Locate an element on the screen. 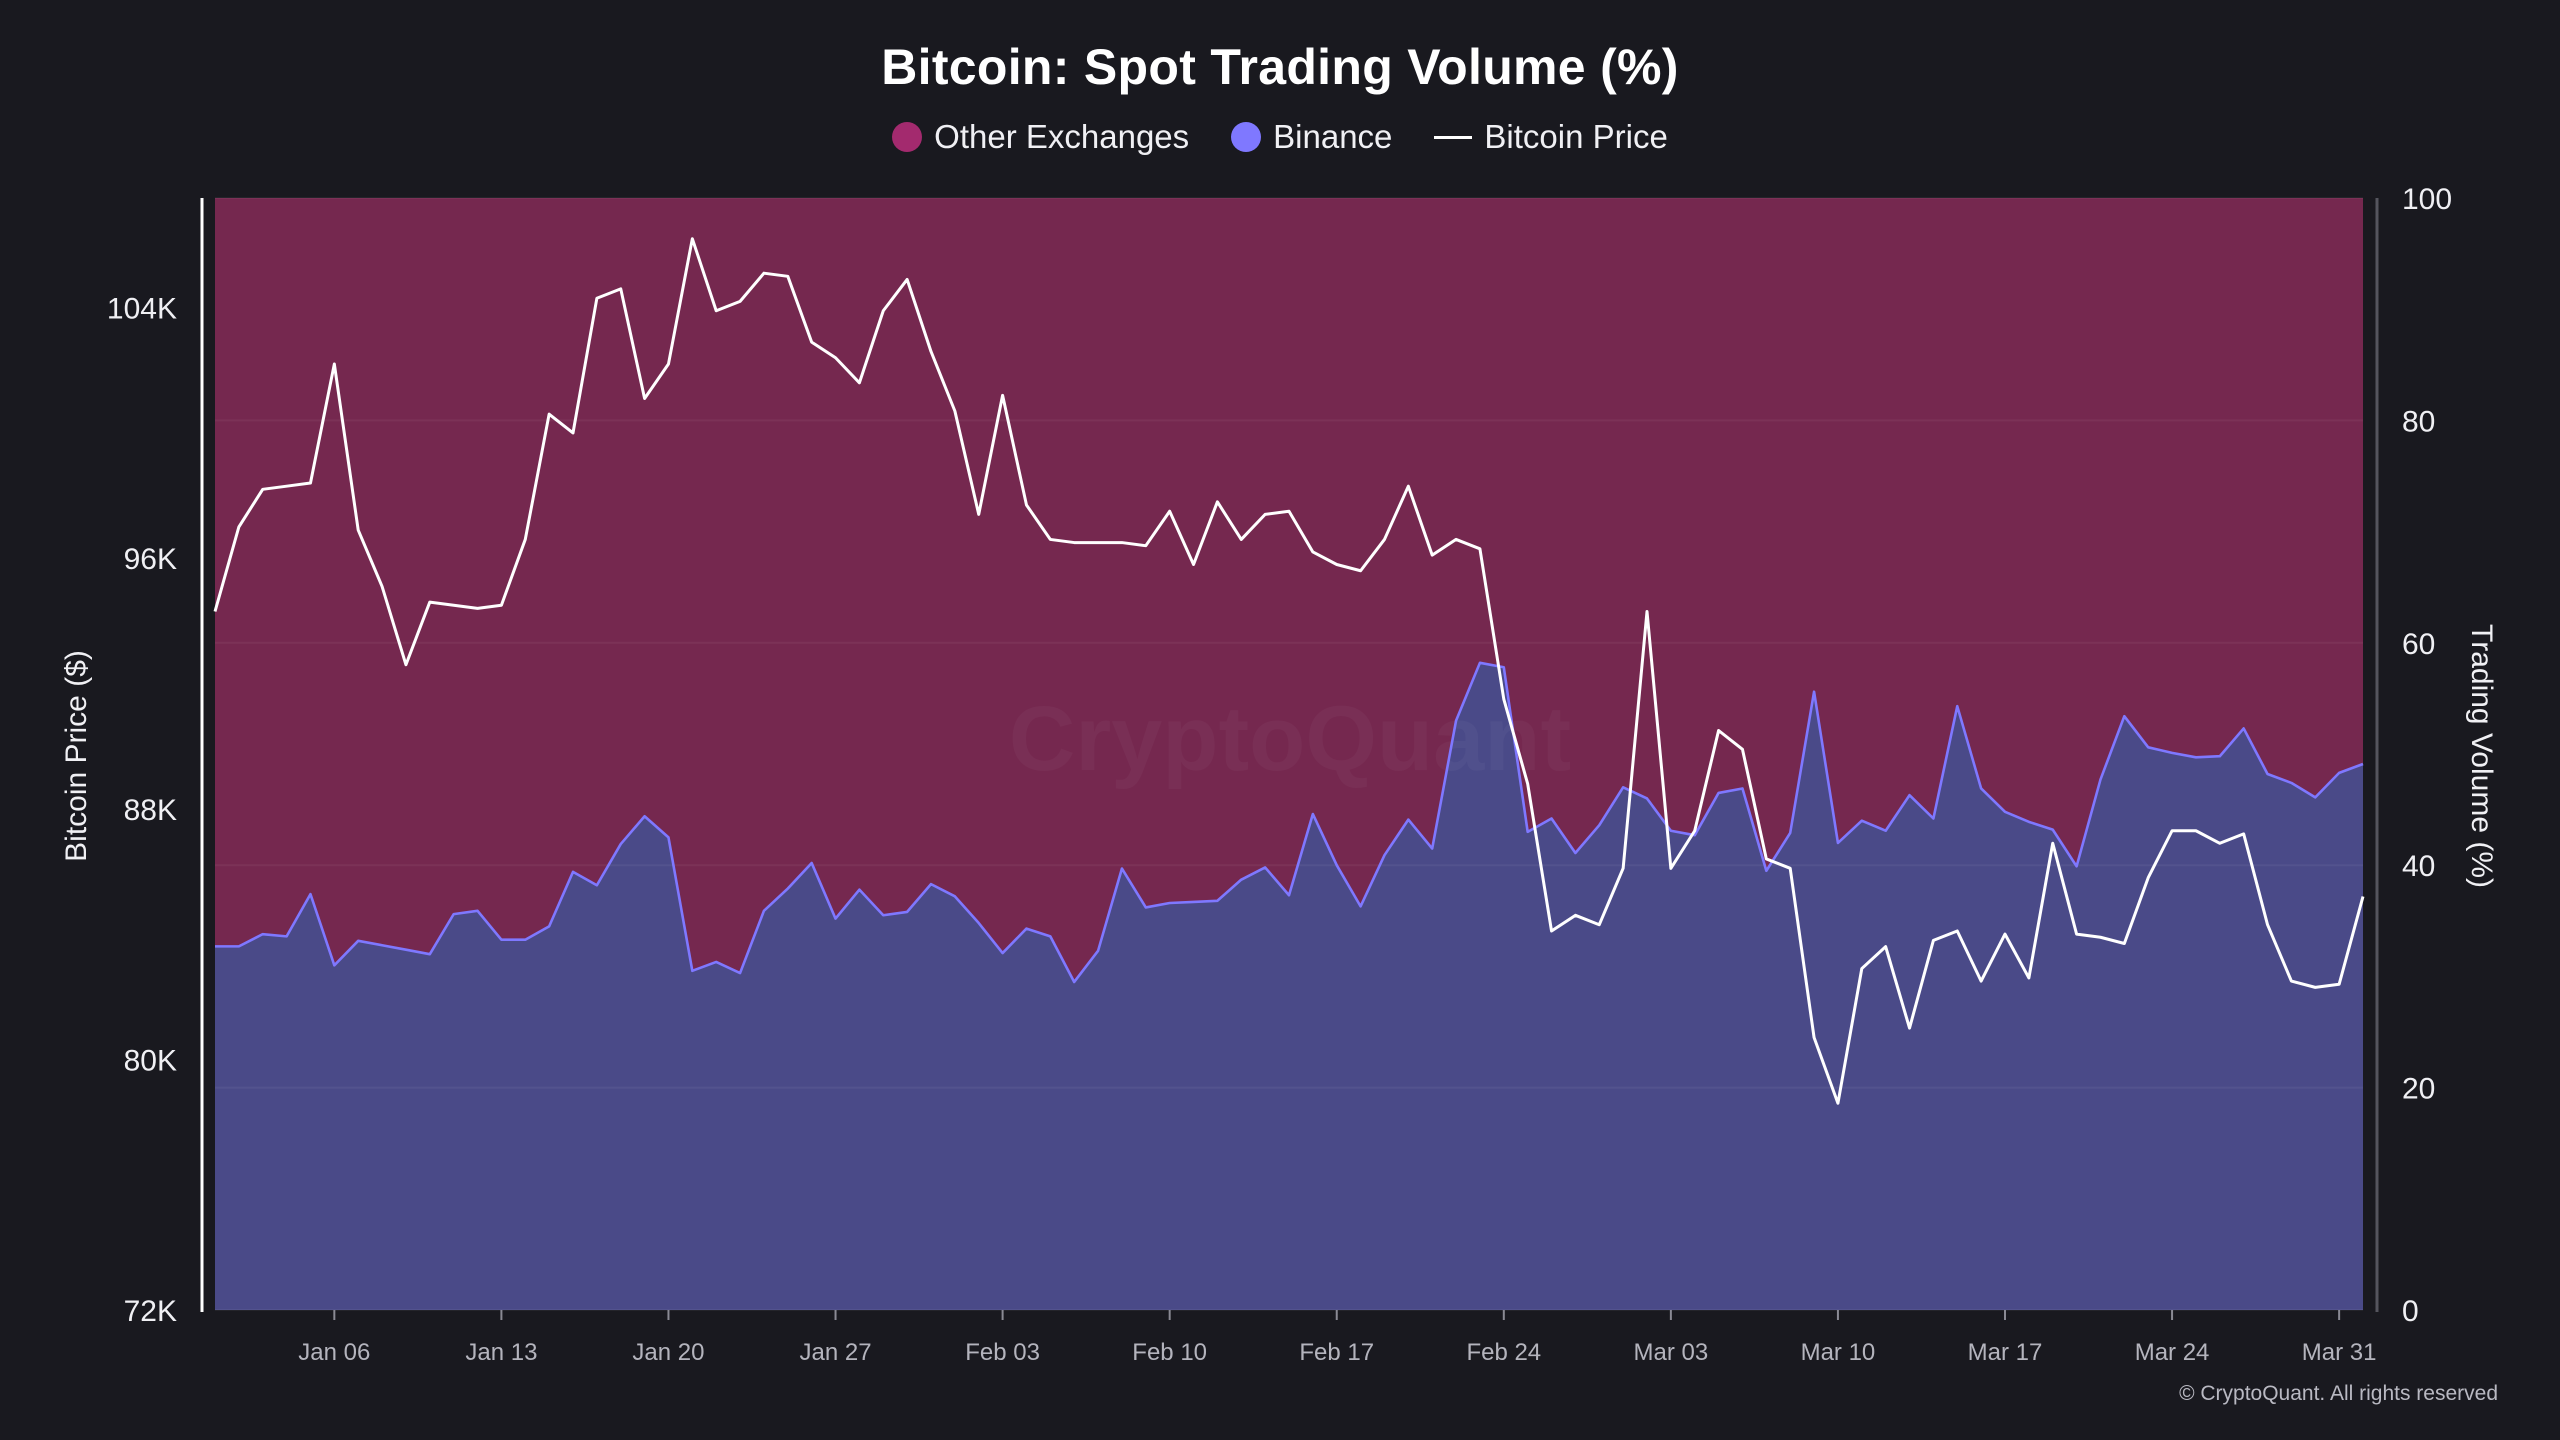 Image resolution: width=2560 pixels, height=1440 pixels. y-left-tick-label: 104K is located at coordinates (142, 309).